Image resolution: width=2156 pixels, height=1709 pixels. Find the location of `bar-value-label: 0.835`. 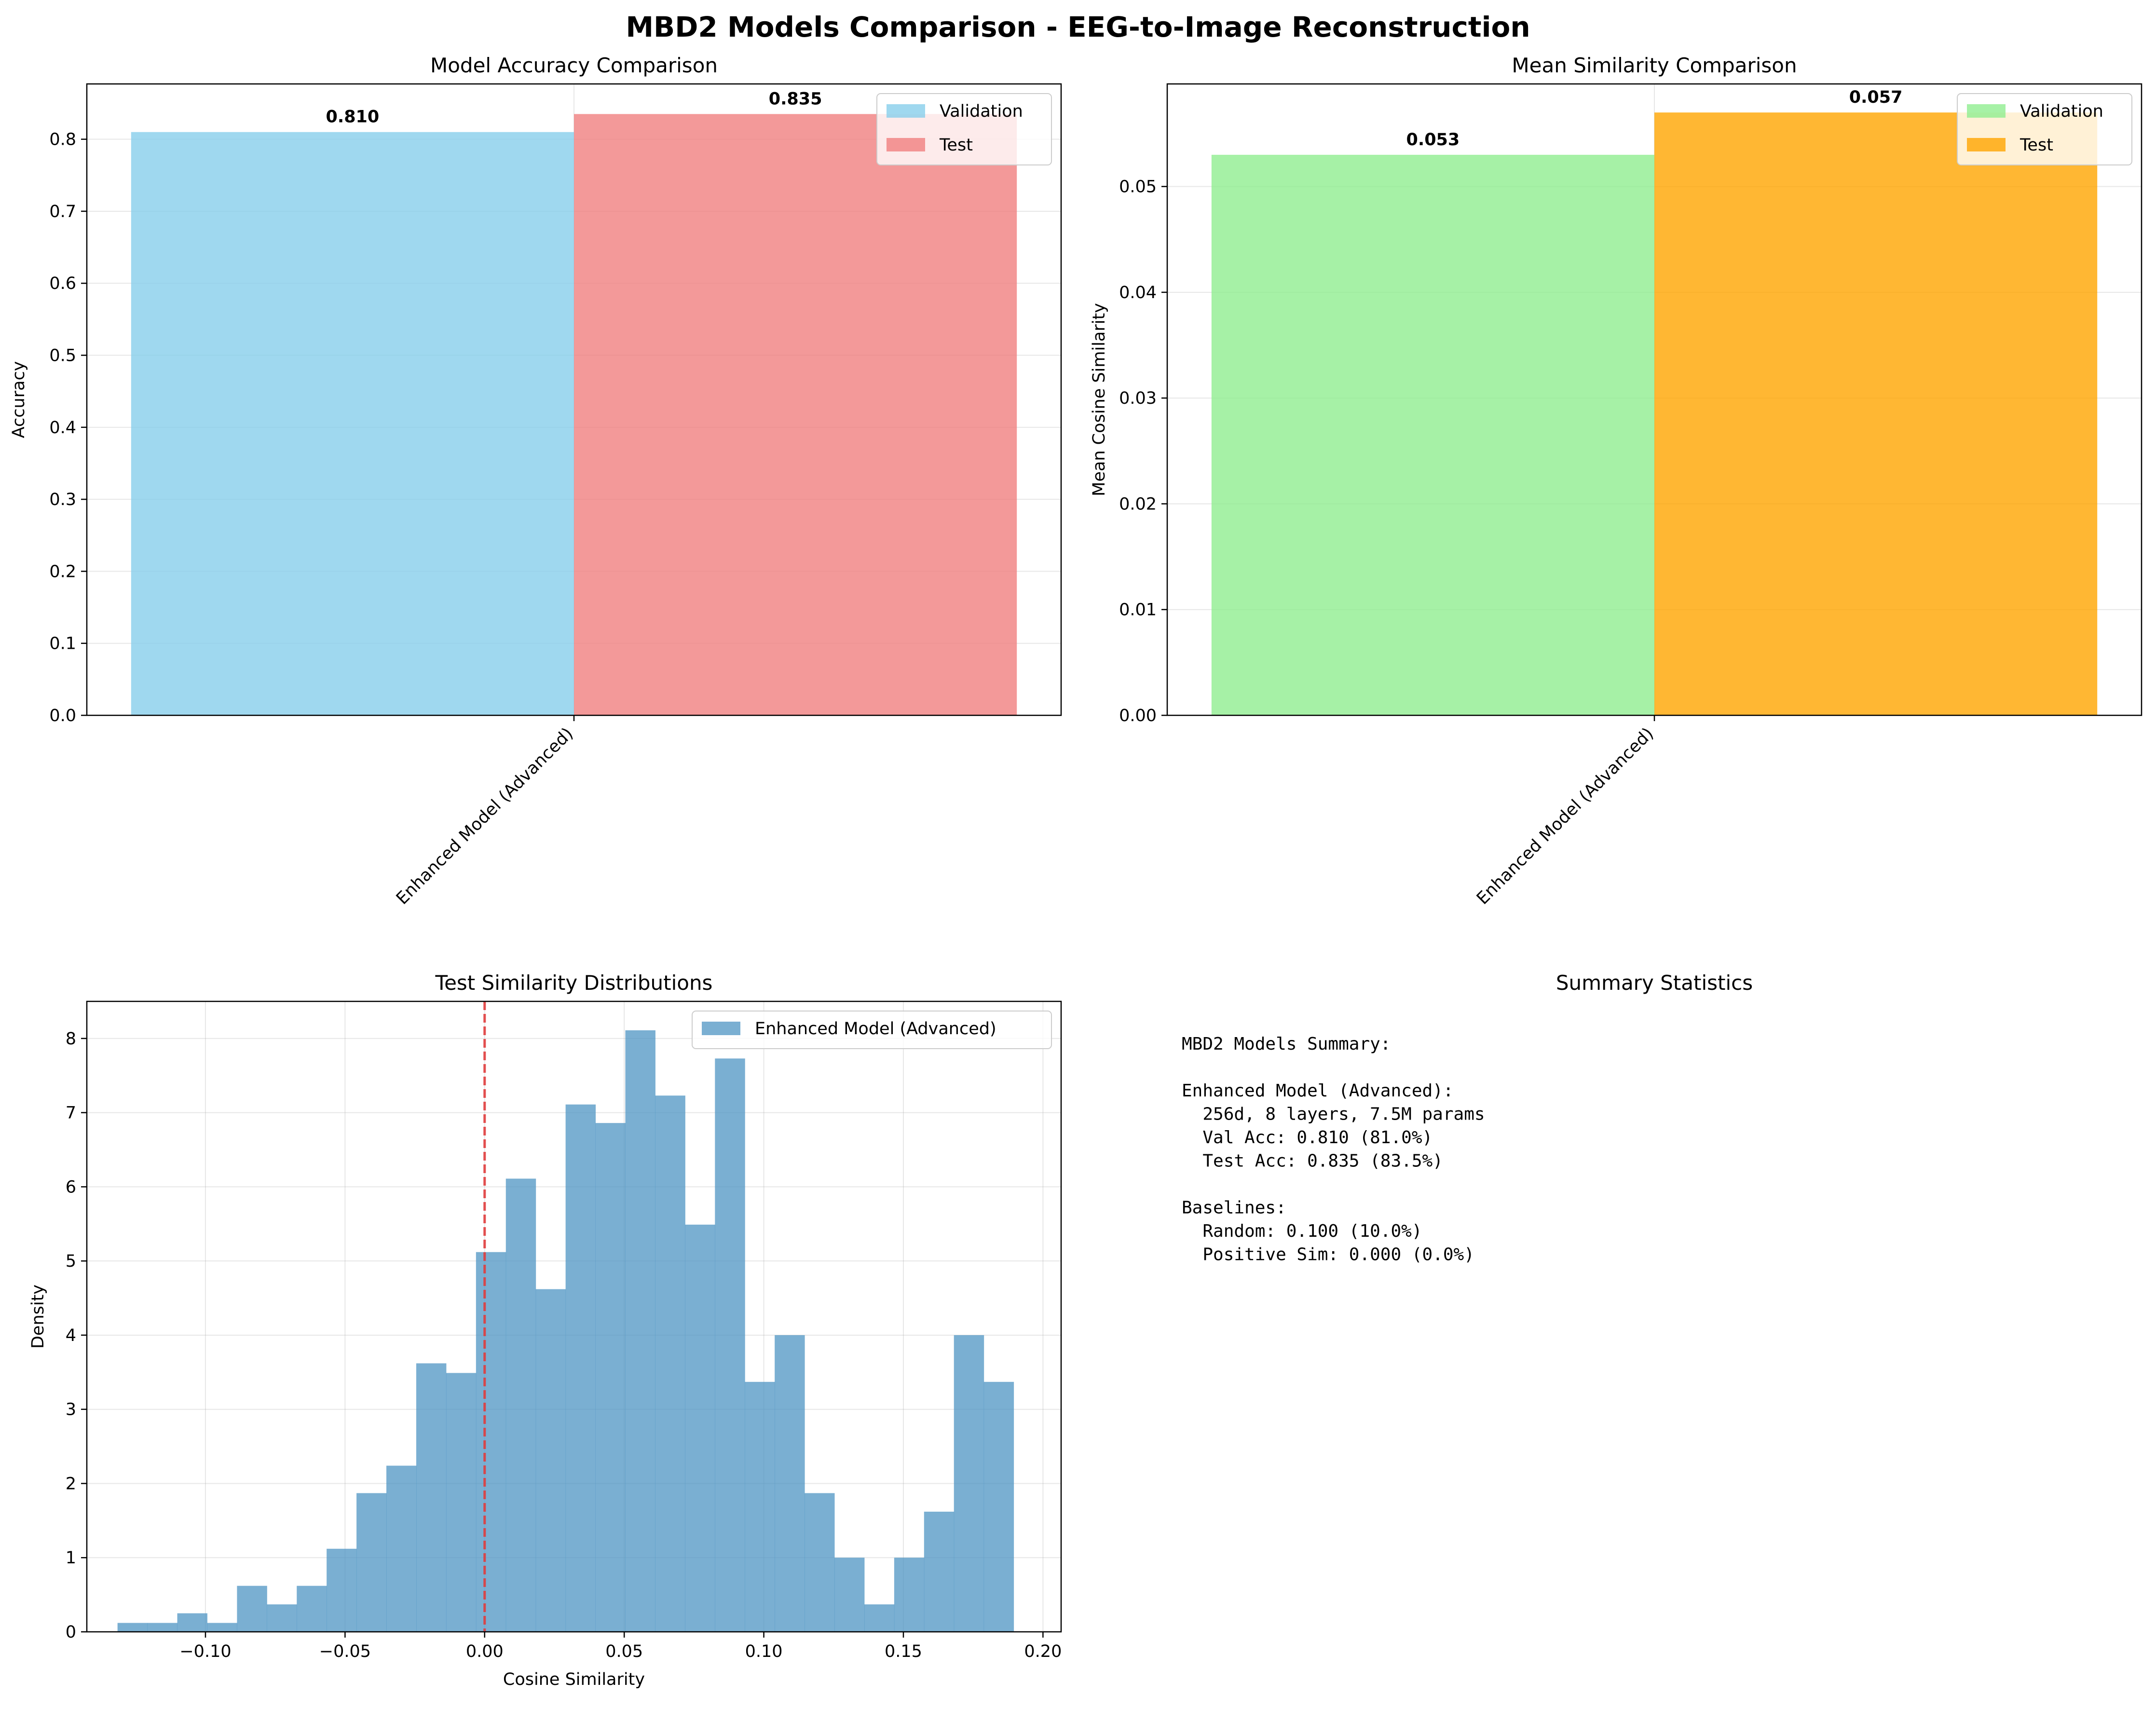

bar-value-label: 0.835 is located at coordinates (795, 99).